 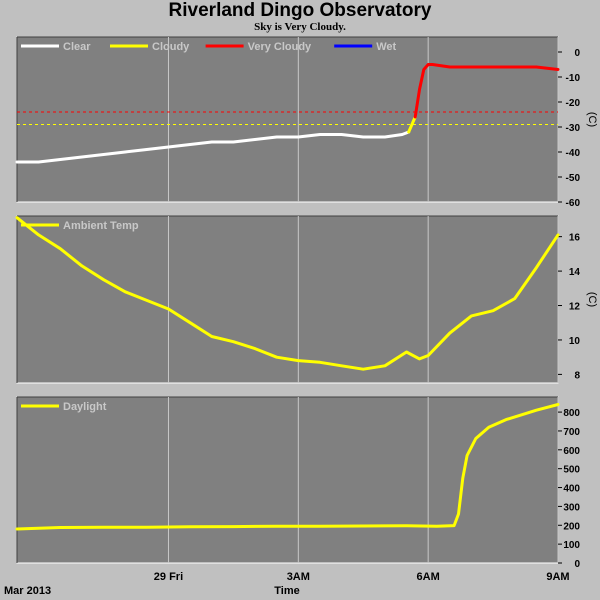 I want to click on daylight-ytick-label: 700, so click(x=571, y=432).